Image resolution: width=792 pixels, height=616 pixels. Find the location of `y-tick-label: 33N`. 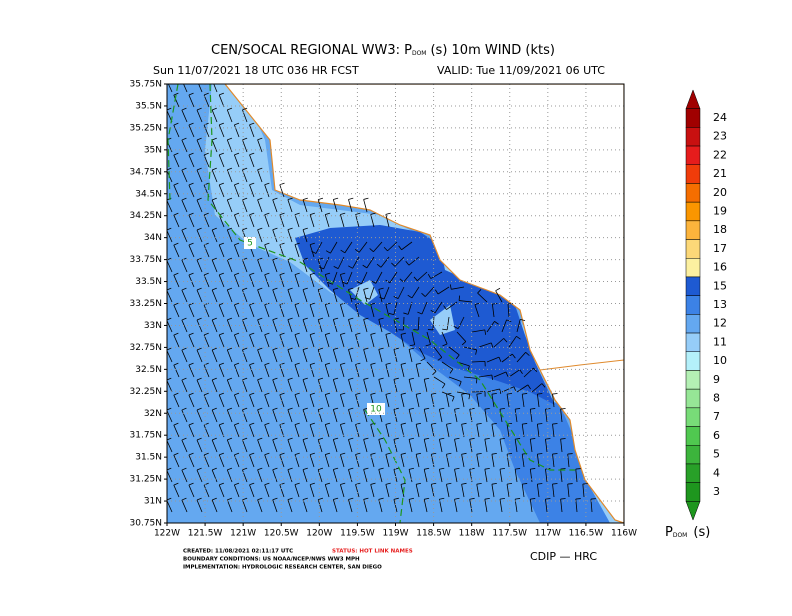

y-tick-label: 33N is located at coordinates (153, 326).